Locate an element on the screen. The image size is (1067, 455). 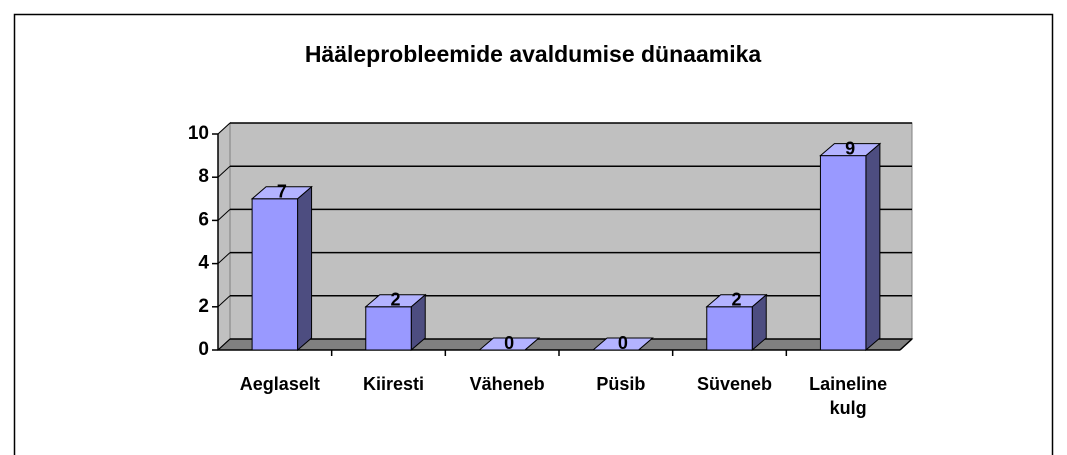
x-tick-label: Laineline kulg is located at coordinates (848, 396).